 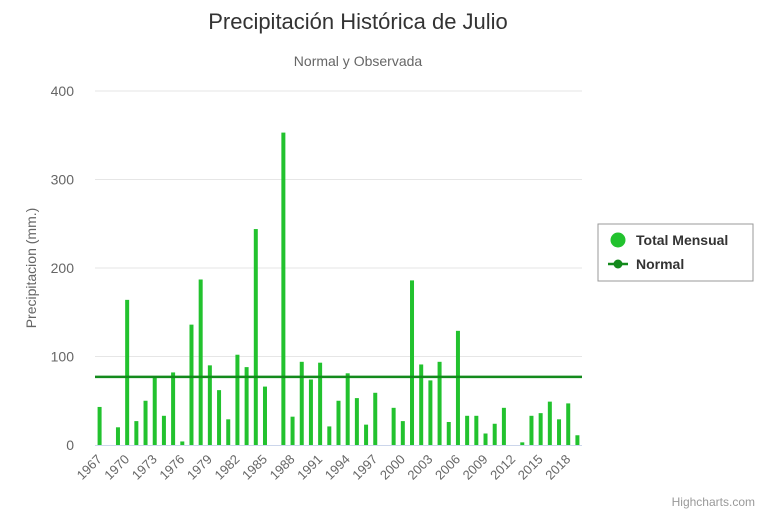 I want to click on bar-1989, so click(x=301, y=403).